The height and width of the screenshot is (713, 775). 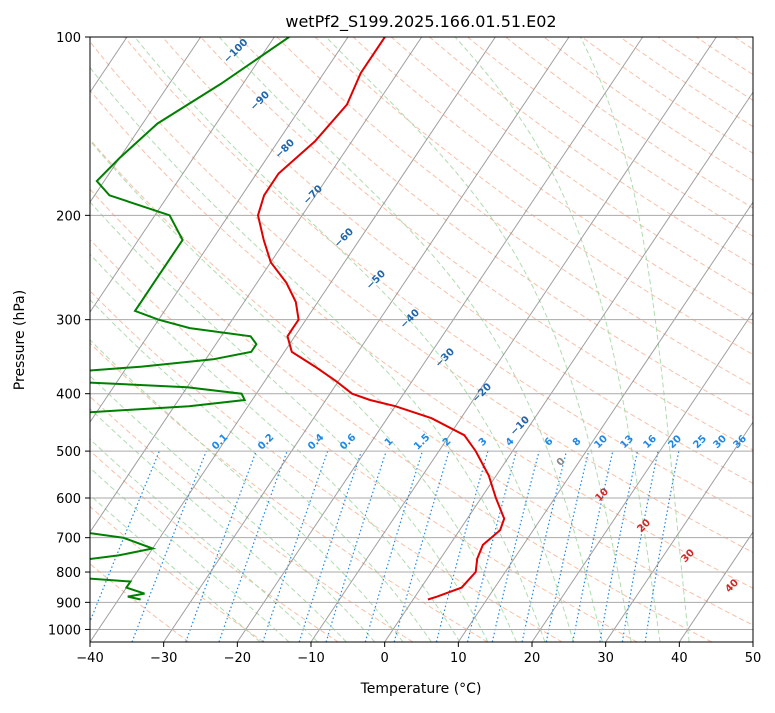 I want to click on y-tick-label: 600, so click(x=68, y=499).